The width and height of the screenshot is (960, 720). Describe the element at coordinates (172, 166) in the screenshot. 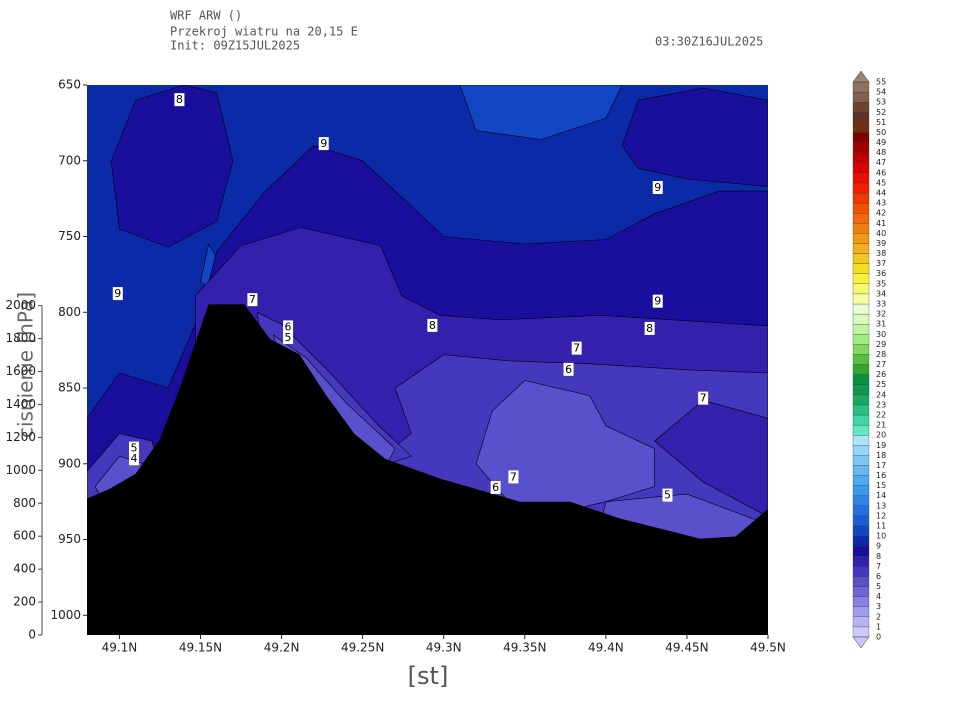

I see `contour-region` at that location.